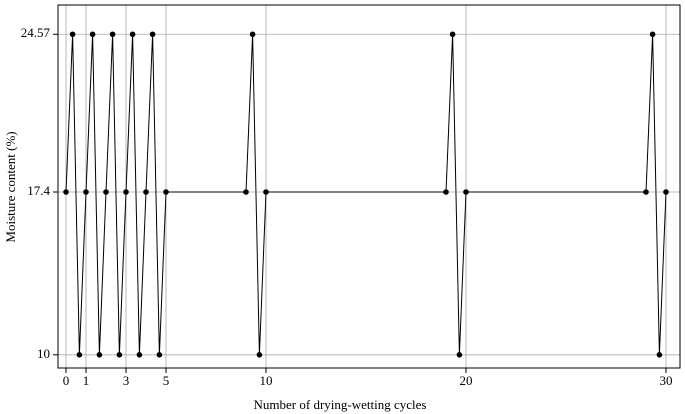 The image size is (685, 414). What do you see at coordinates (666, 380) in the screenshot?
I see `x-tick-label: 30` at bounding box center [666, 380].